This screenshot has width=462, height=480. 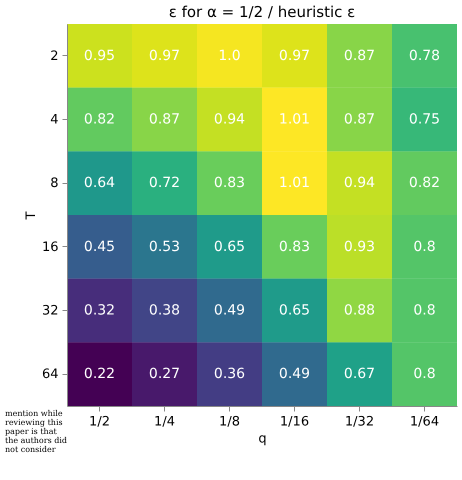 I want to click on y-tick-label: 2, so click(x=54, y=56).